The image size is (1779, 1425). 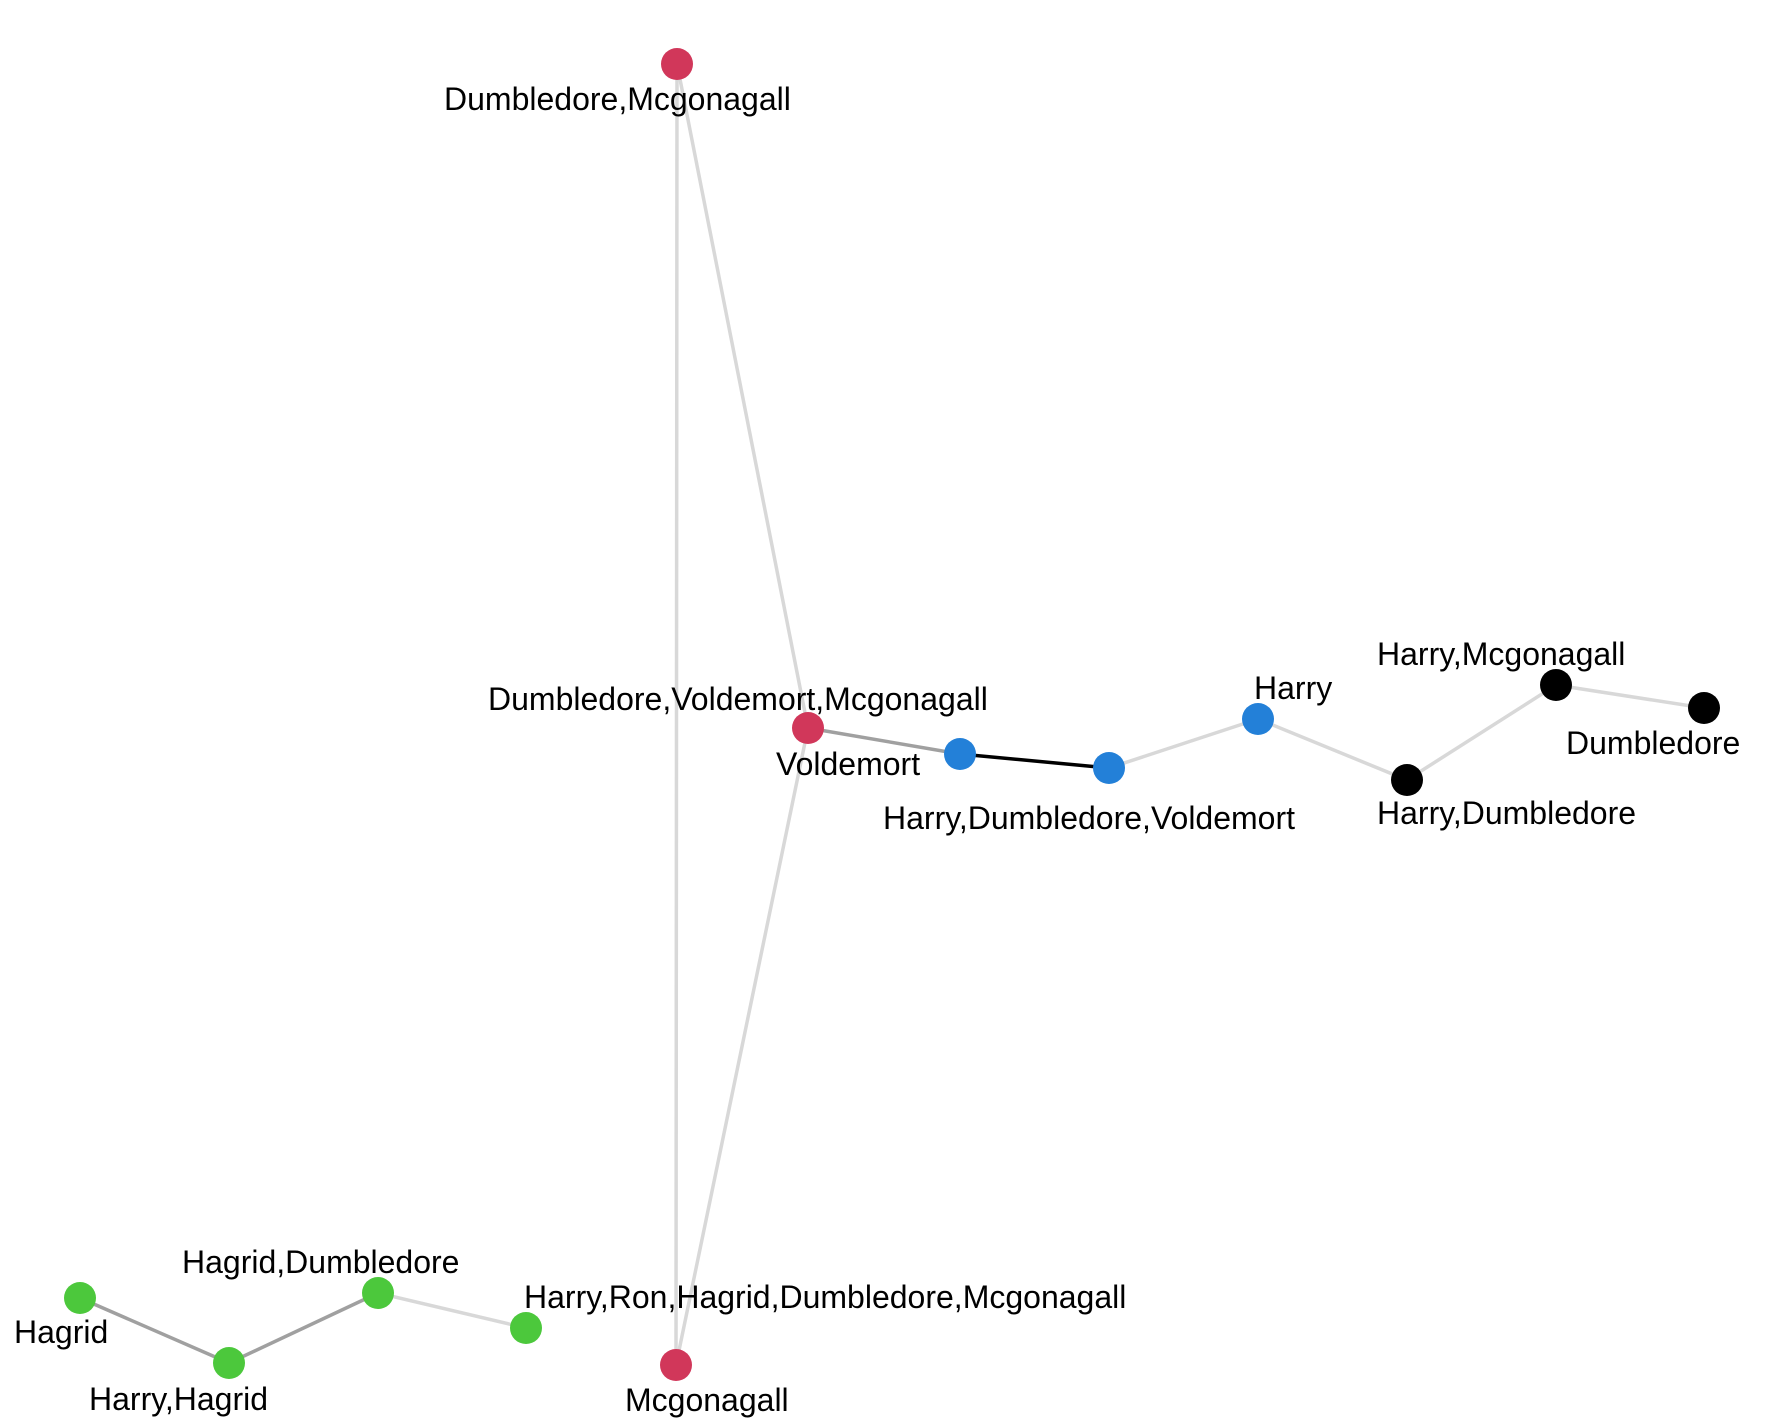 What do you see at coordinates (742, 1046) in the screenshot?
I see `edge-dumbledore_voldemort_mcgonagall-mcgonagall` at bounding box center [742, 1046].